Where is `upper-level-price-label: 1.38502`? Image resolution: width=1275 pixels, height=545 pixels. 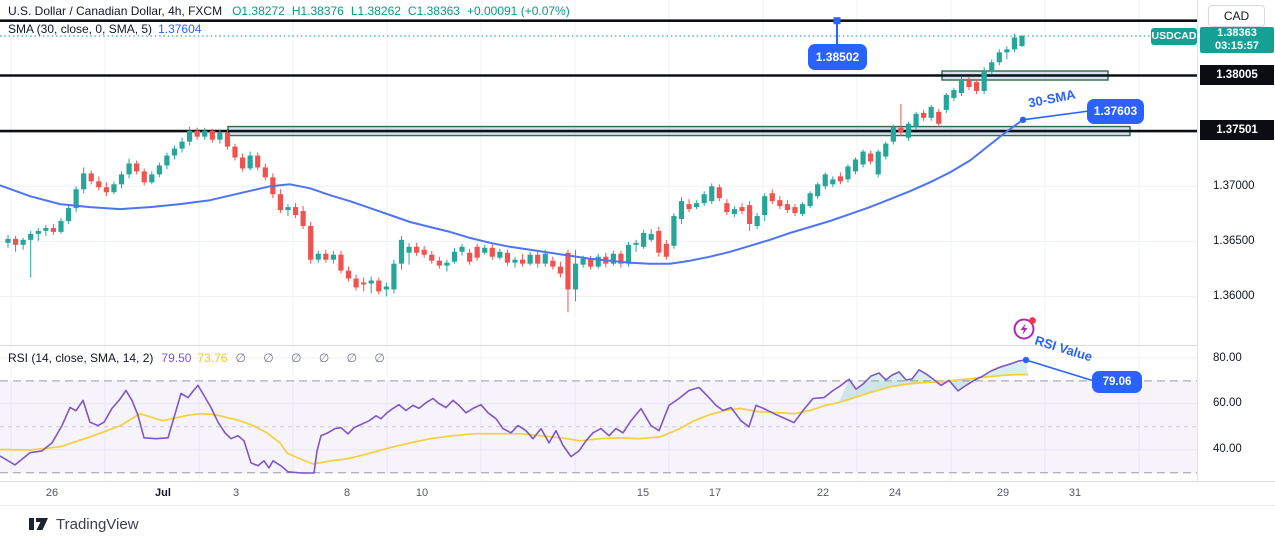
upper-level-price-label: 1.38502 is located at coordinates (837, 57).